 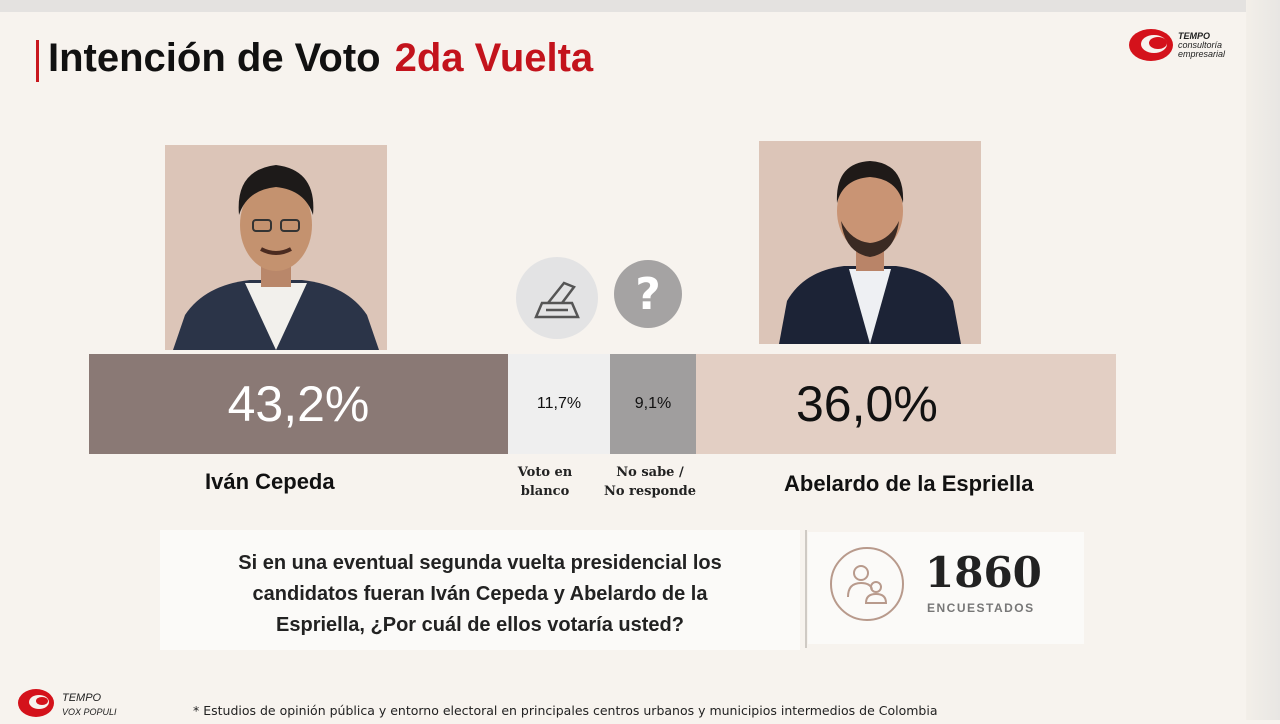 What do you see at coordinates (545, 482) in the screenshot?
I see `label-voto-blanco: Voto en blanco` at bounding box center [545, 482].